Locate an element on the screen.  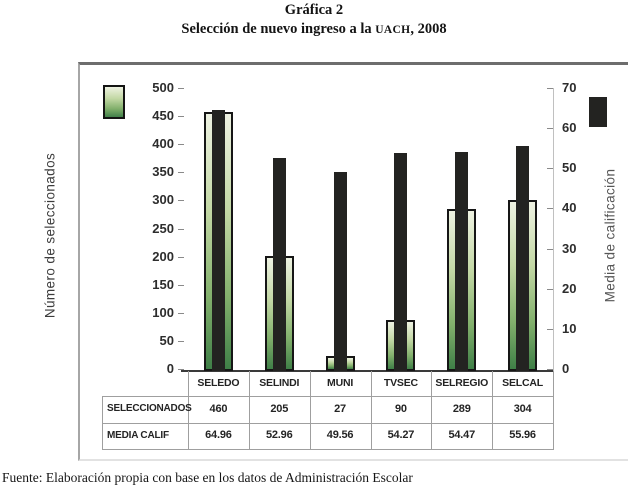
legend-green-swatch is located at coordinates (114, 102).